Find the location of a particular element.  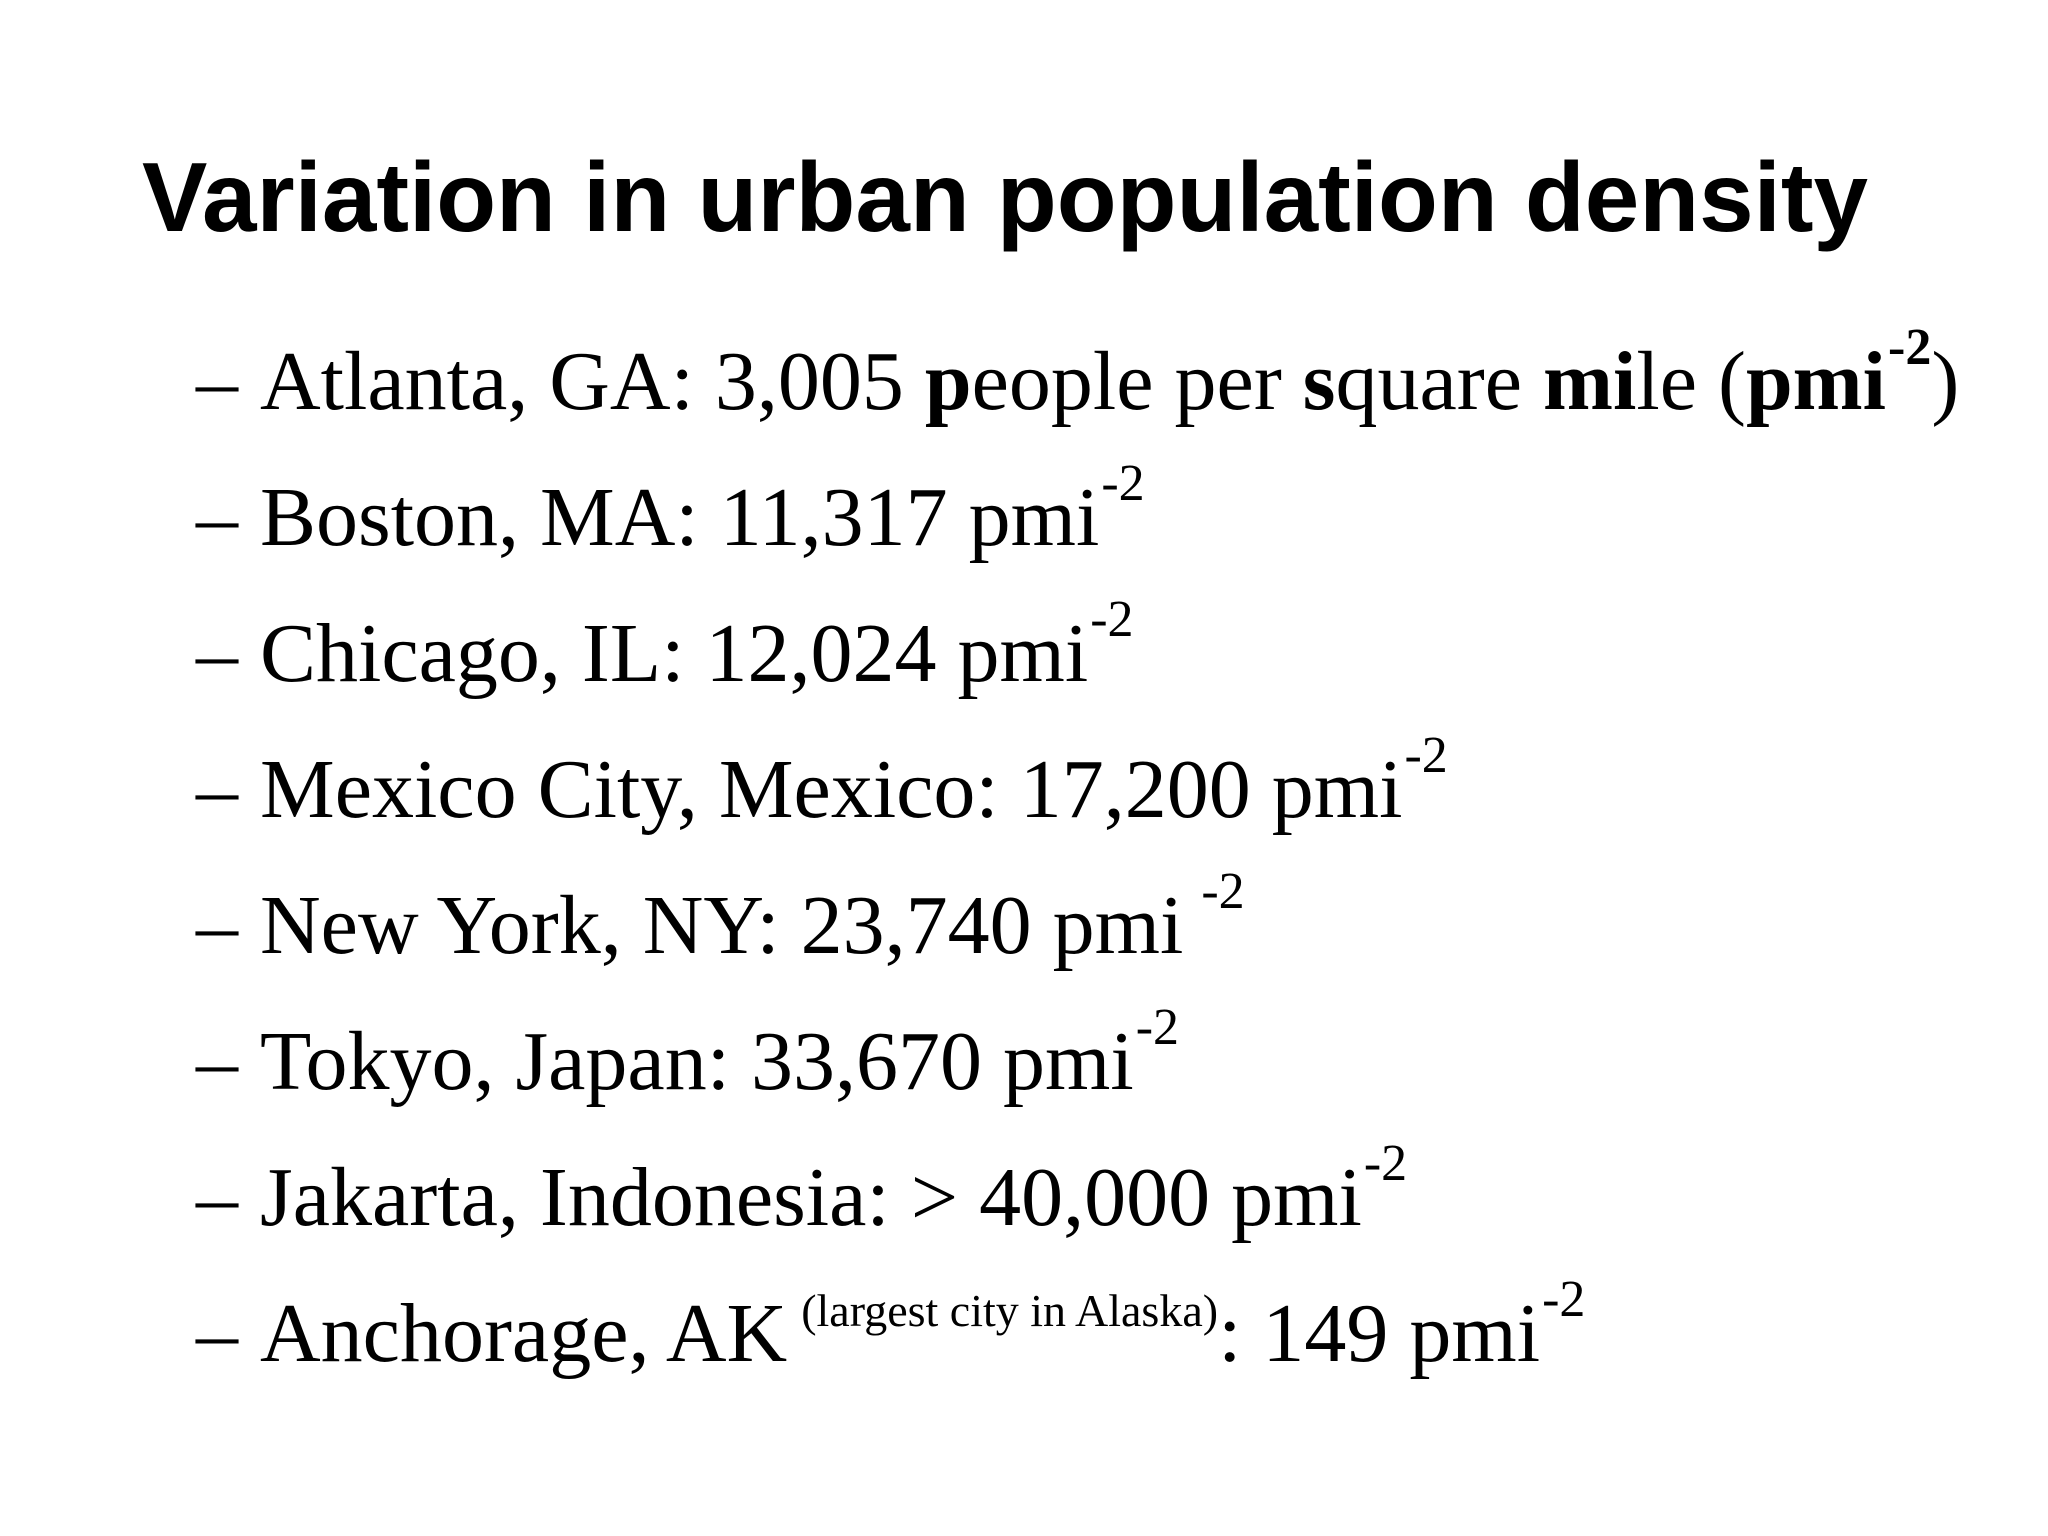

item-text: Mexico City, Mexico: 17,200 pmi is located at coordinates (831, 789).